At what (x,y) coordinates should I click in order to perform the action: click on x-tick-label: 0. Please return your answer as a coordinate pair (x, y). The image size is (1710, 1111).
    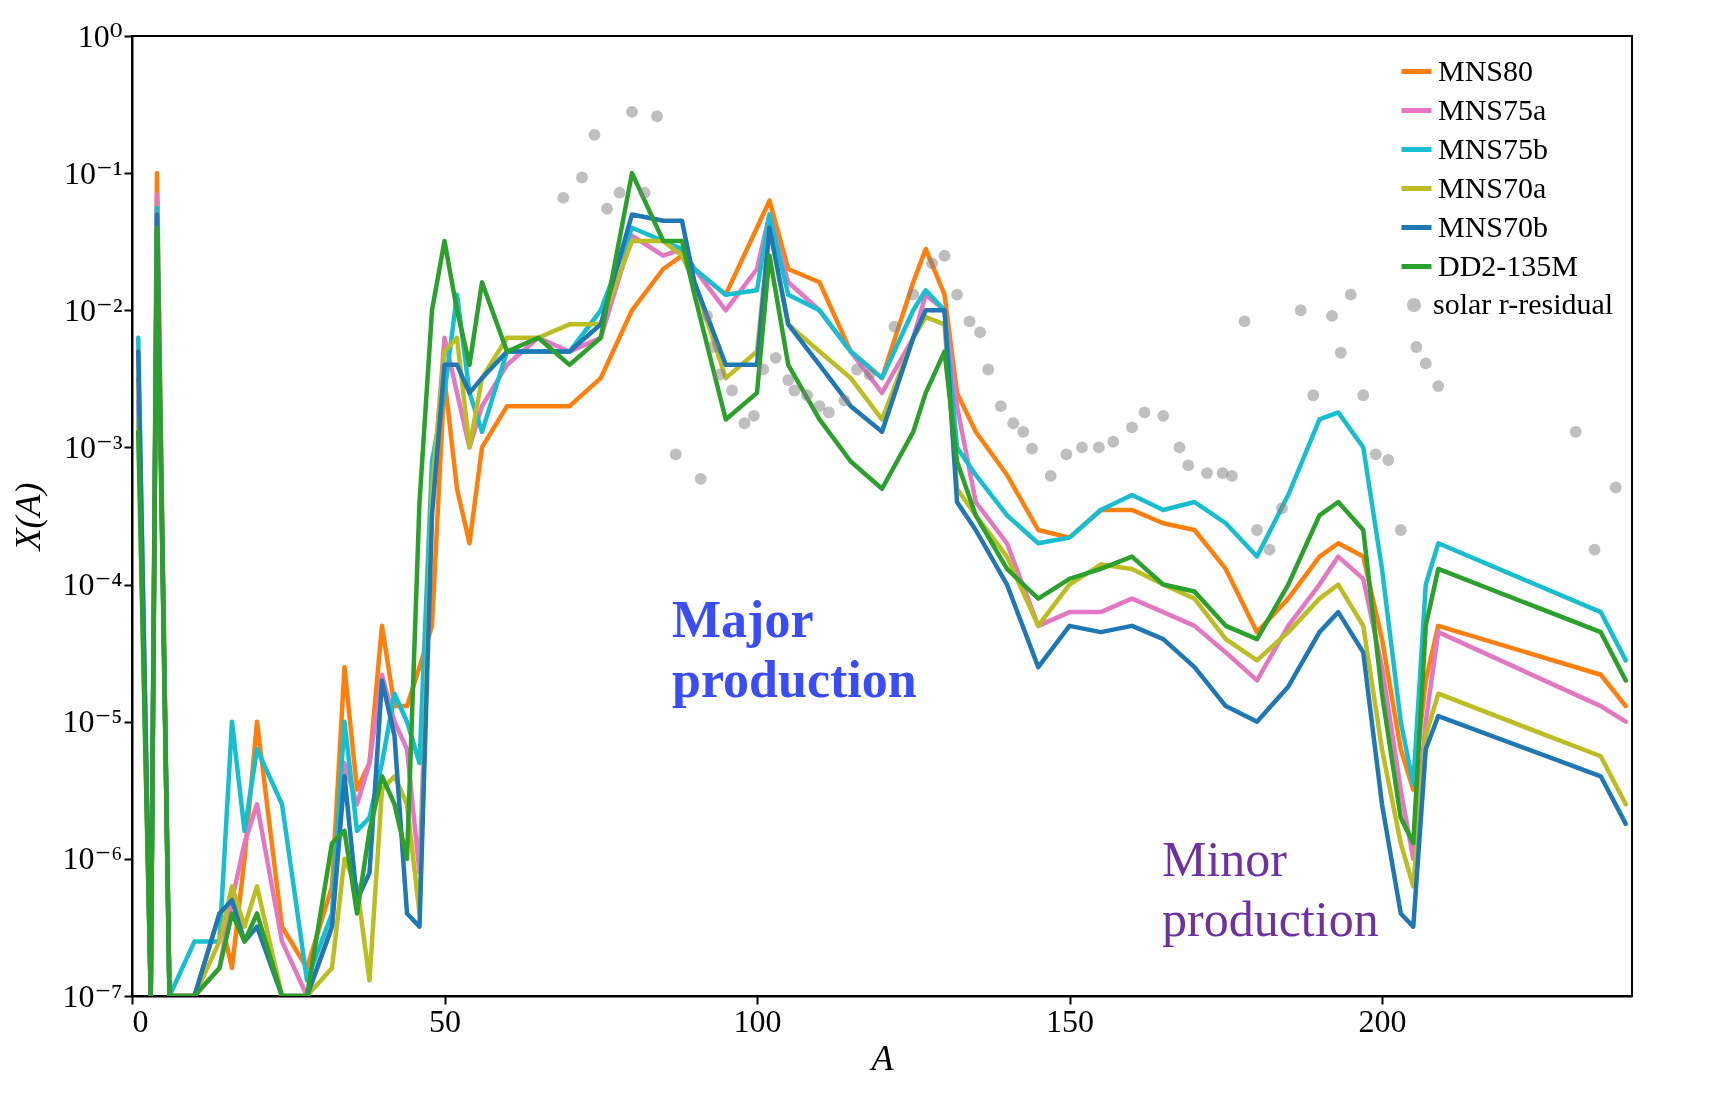
    Looking at the image, I should click on (140, 1020).